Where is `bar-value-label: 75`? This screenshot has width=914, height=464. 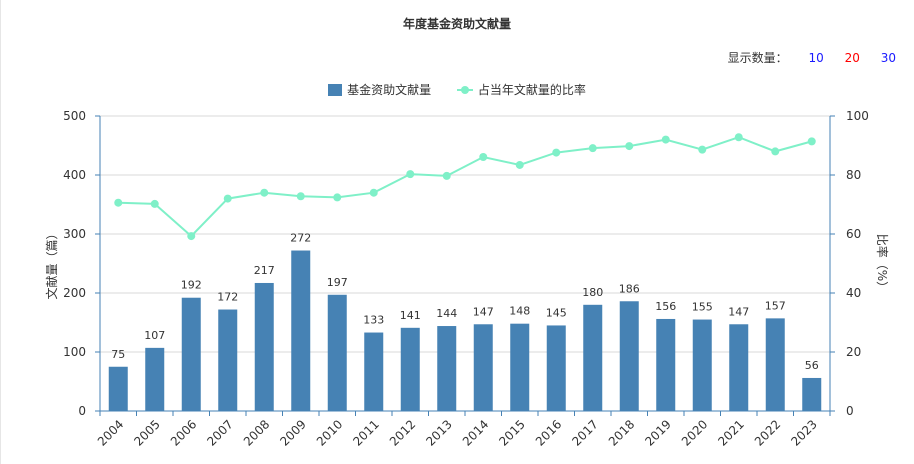
bar-value-label: 75 is located at coordinates (118, 354).